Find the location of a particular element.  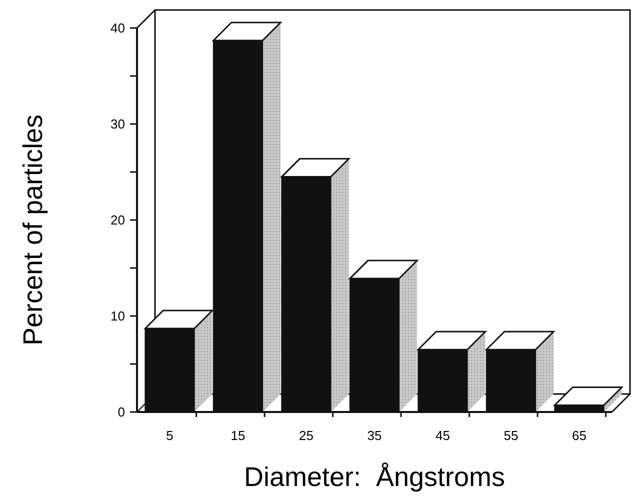

x-axis-title: Diameter: Ångstroms is located at coordinates (375, 477).